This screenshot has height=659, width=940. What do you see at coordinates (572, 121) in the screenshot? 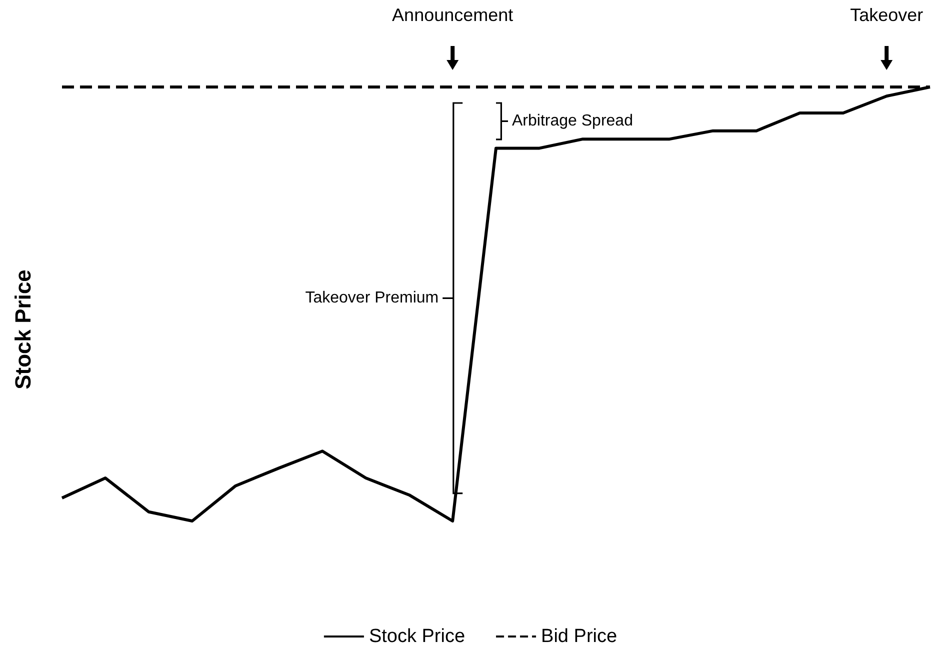
I see `annotation: Arbitrage Spread` at bounding box center [572, 121].